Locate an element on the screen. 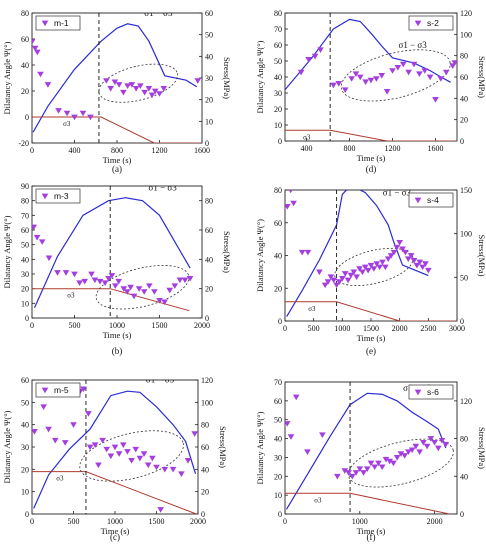 Image resolution: width=486 pixels, height=550 pixels. x-tick-label: 400 is located at coordinates (75, 150).